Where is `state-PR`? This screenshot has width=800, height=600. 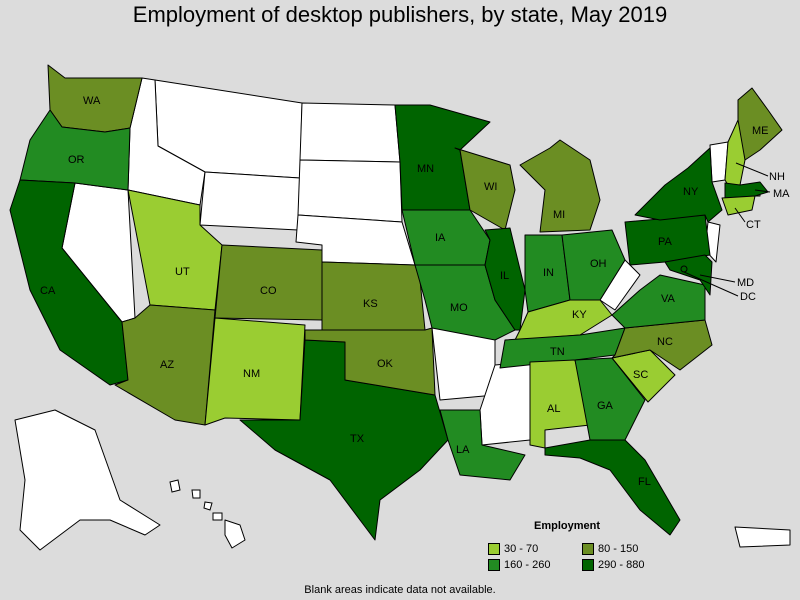 state-PR is located at coordinates (762, 537).